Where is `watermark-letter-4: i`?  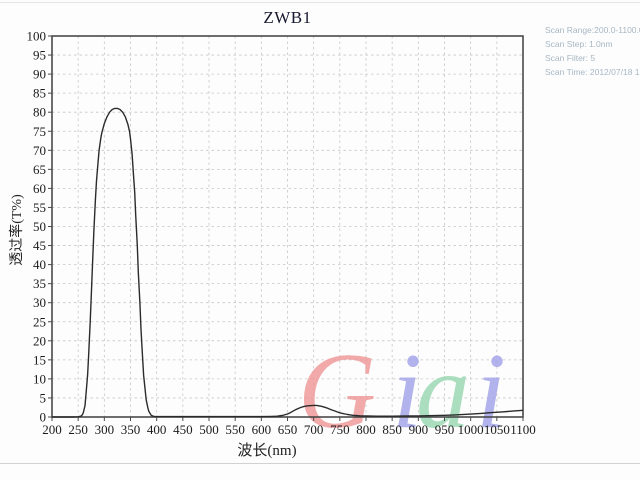
watermark-letter-4: i is located at coordinates (491, 391).